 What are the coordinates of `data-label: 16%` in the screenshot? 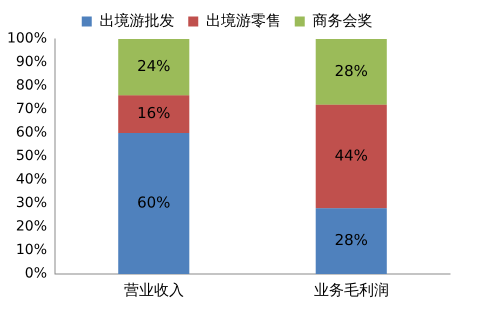 It's located at (153, 113).